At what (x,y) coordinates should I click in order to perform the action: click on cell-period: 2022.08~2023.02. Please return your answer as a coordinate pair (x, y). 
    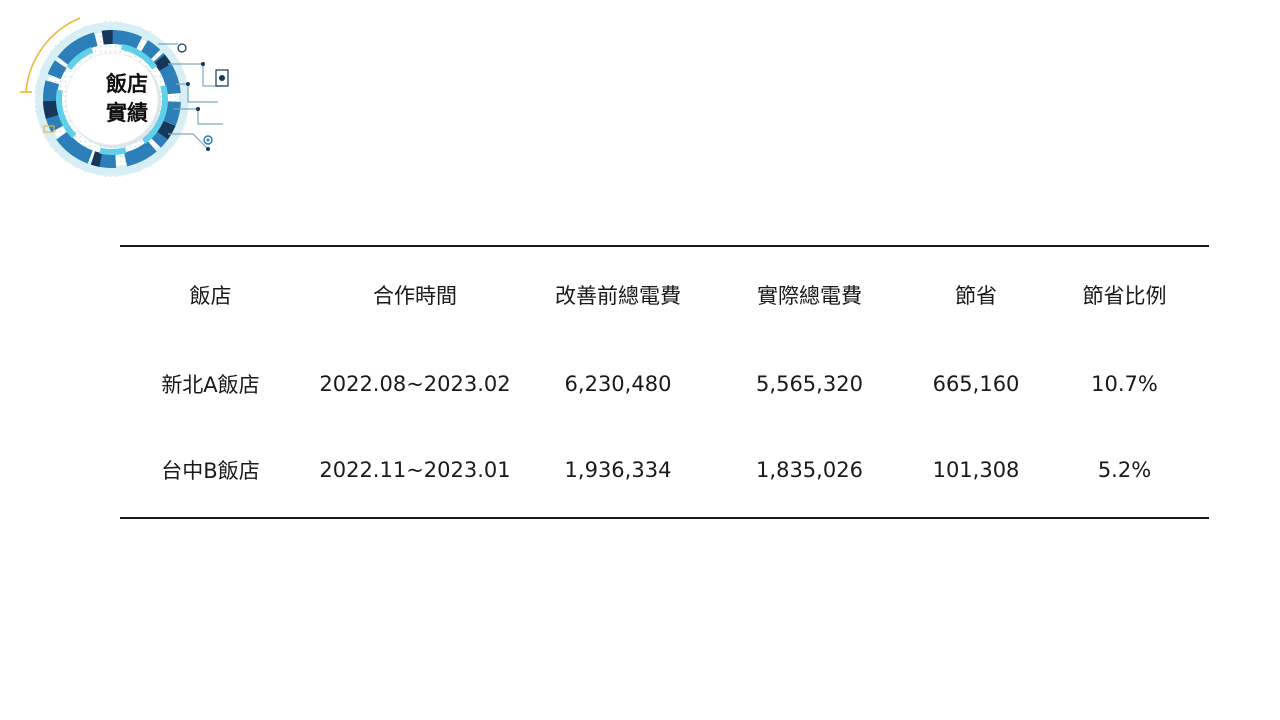
    Looking at the image, I should click on (415, 383).